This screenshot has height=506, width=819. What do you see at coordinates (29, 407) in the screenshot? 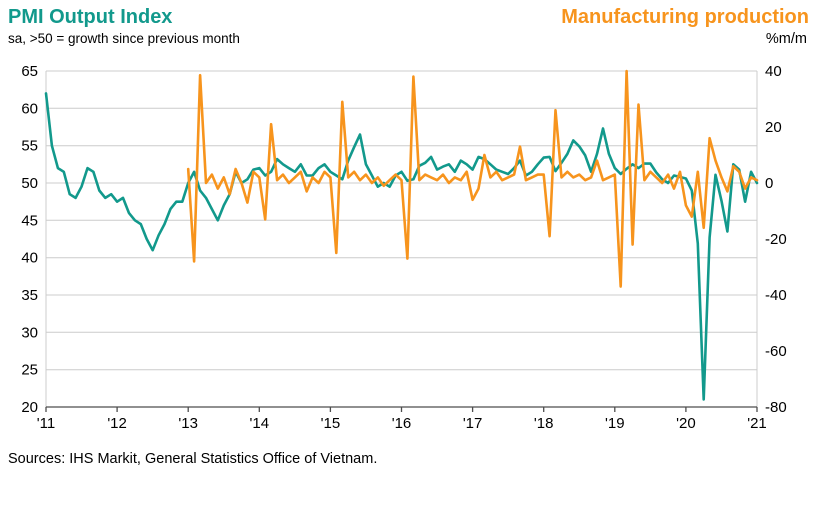
I see `y-left-tick-label: 20` at bounding box center [29, 407].